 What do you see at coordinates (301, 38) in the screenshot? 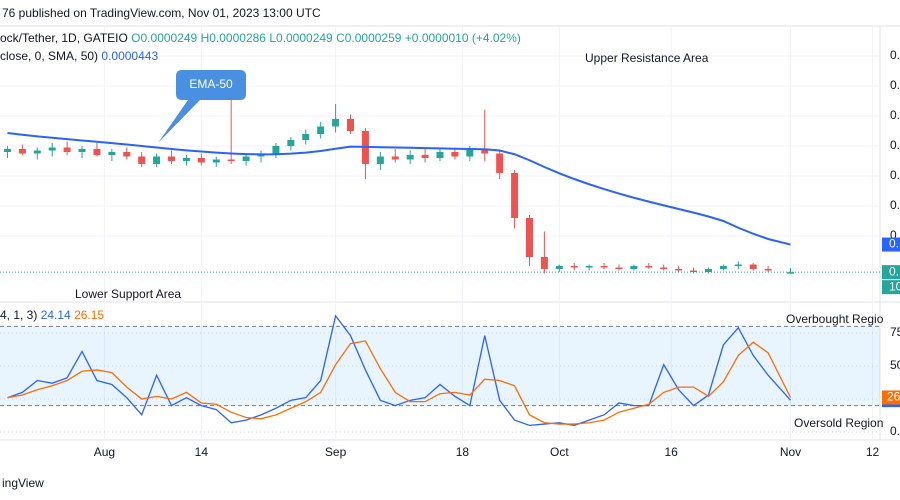
I see `ohlc: L0.0000249` at bounding box center [301, 38].